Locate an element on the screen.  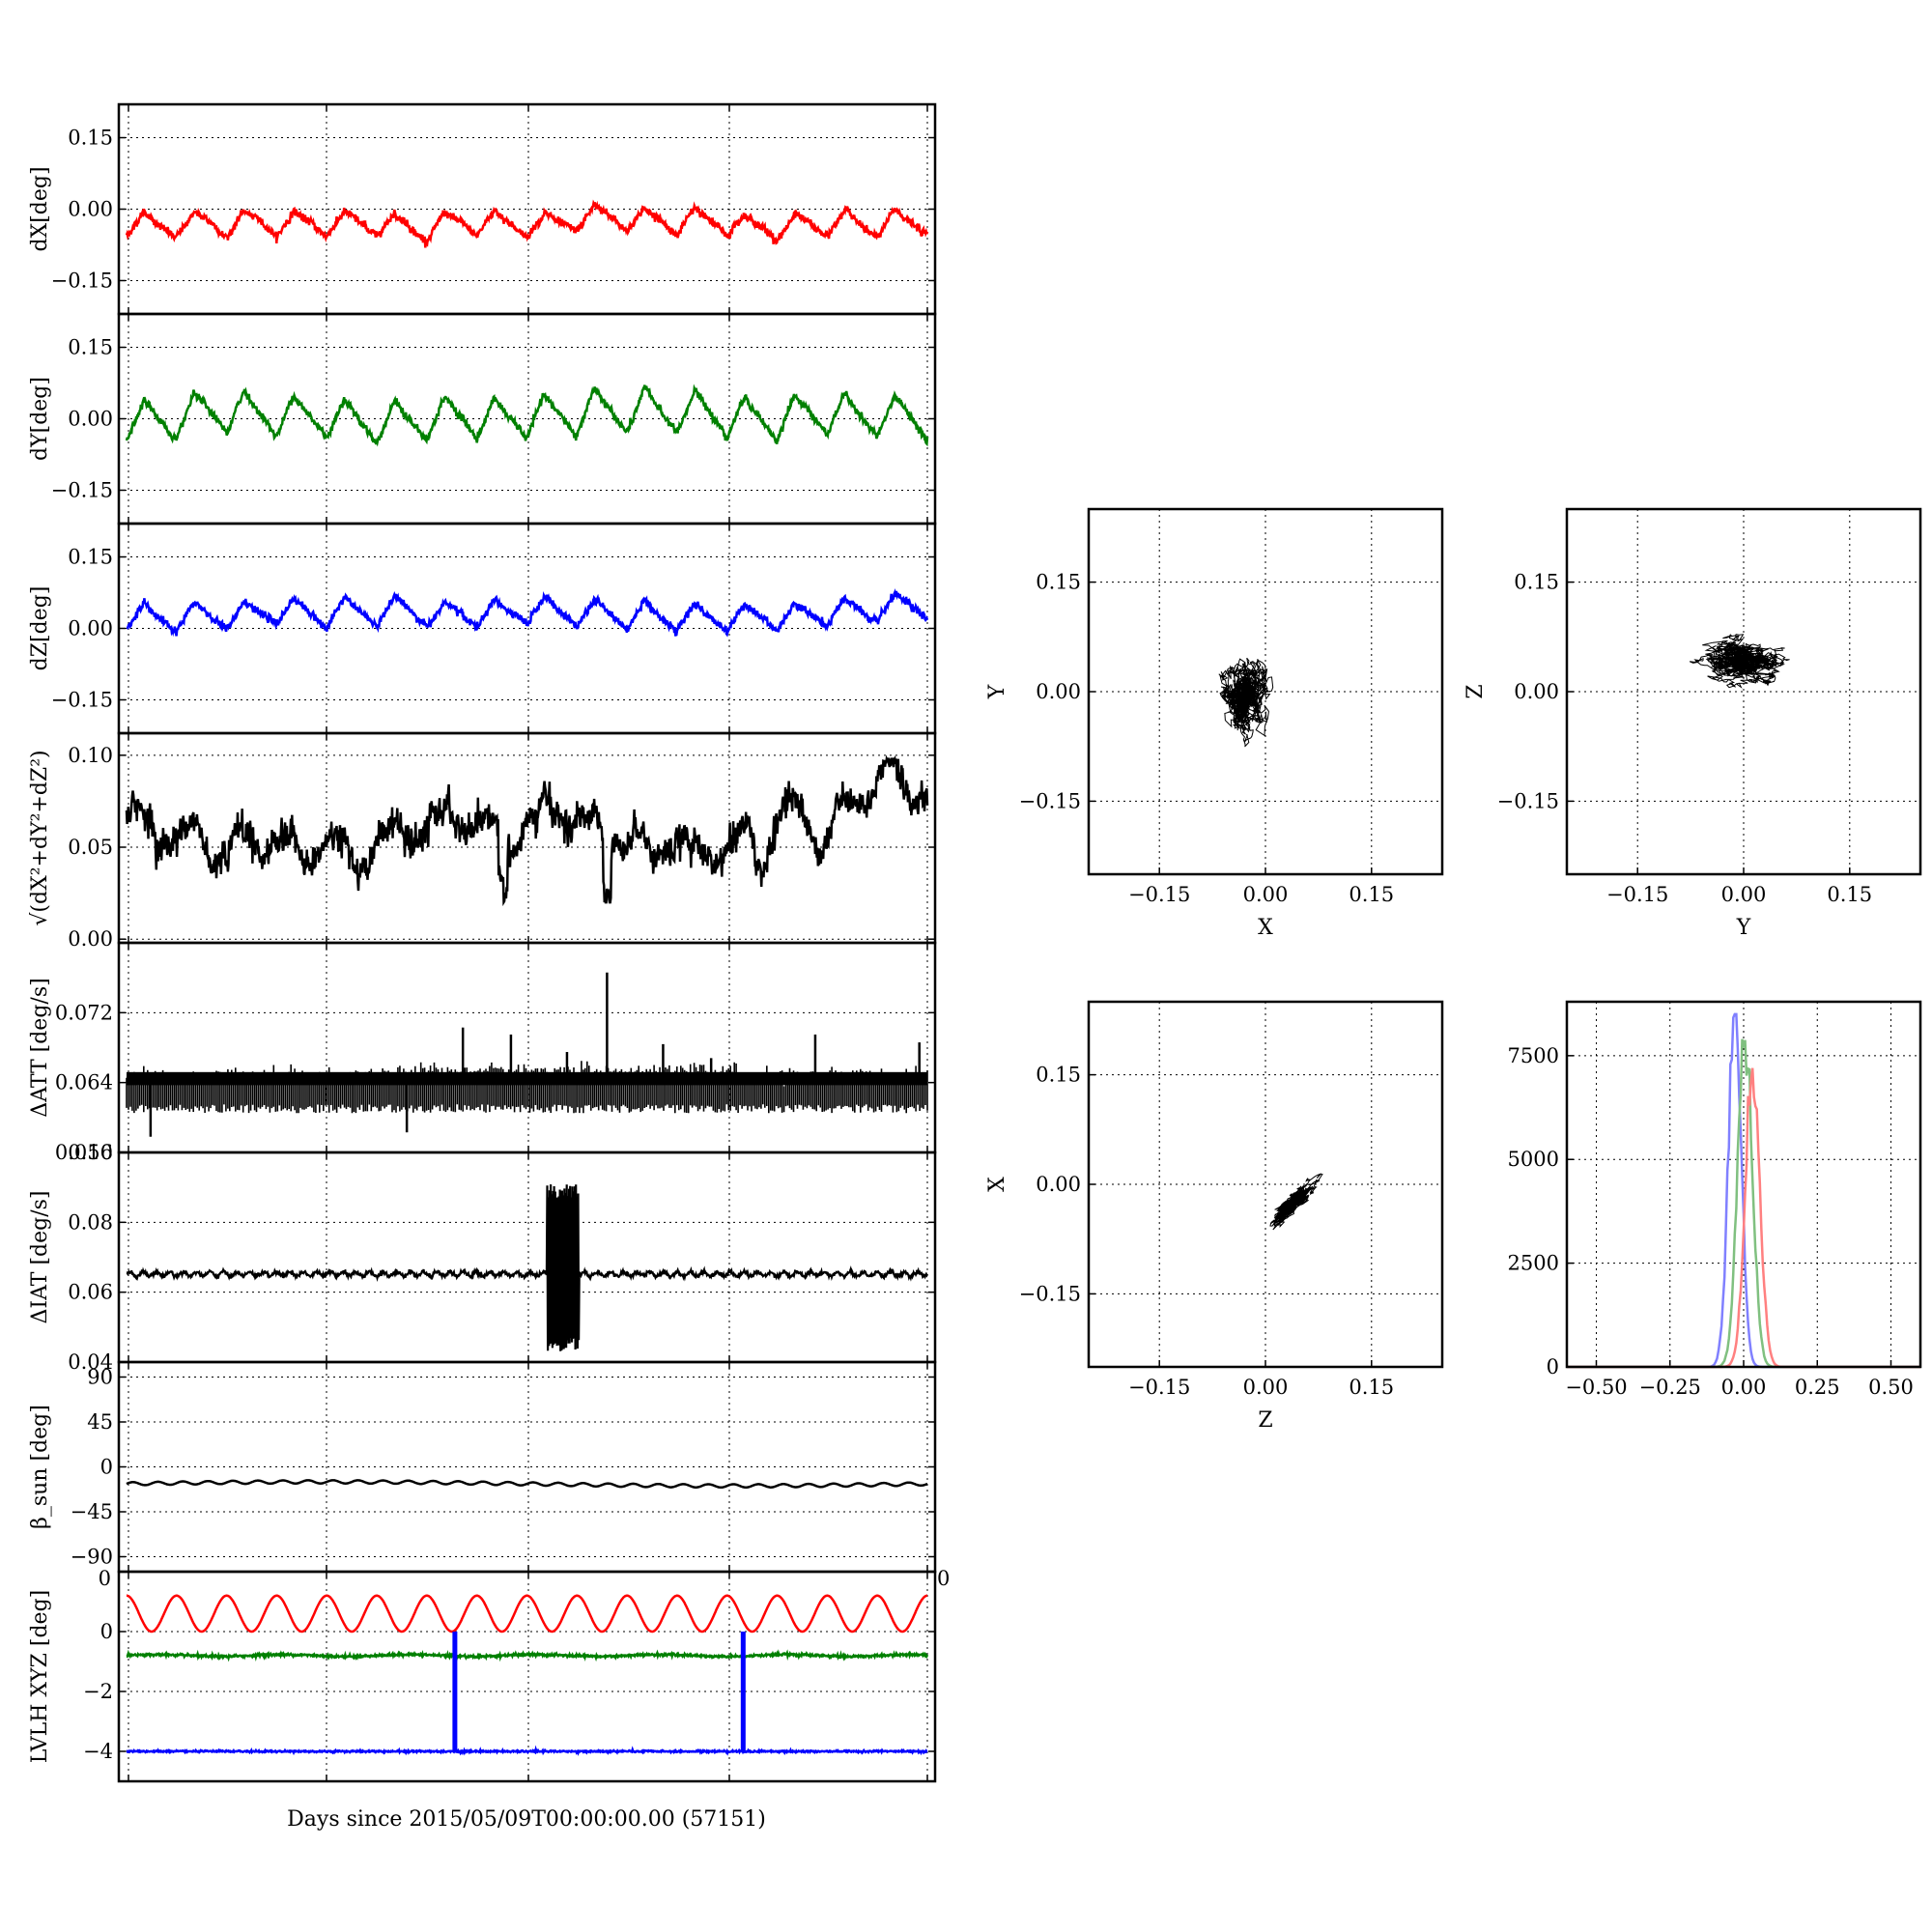
panel-hist: −0.50 −0.25 0.00 0.25 0.50 7500 5000 2500 0 is located at coordinates (1715, 1199).